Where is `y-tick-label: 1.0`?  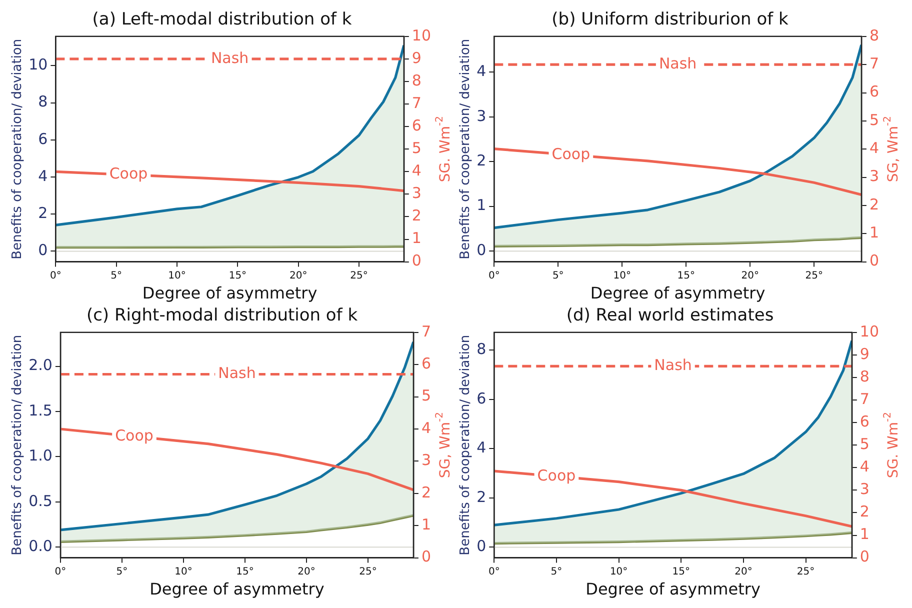
y-tick-label: 1.0 is located at coordinates (40, 455).